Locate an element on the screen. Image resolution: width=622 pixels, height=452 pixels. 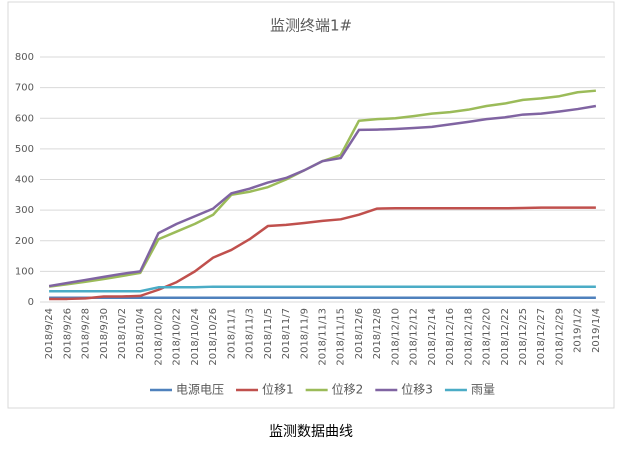
y-tick-label: 600 is located at coordinates (24, 118).